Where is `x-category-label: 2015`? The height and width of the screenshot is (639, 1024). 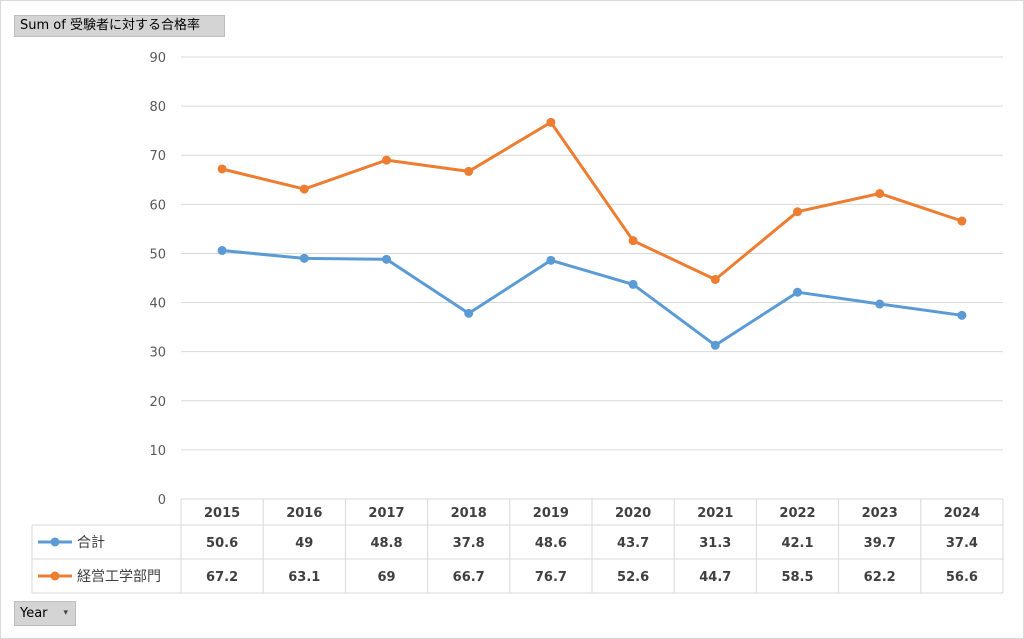
x-category-label: 2015 is located at coordinates (222, 513).